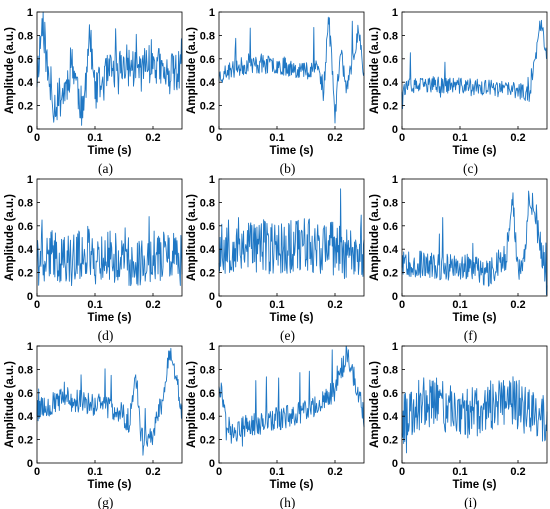 The width and height of the screenshot is (550, 509). Describe the element at coordinates (106, 335) in the screenshot. I see `panel-label: (d)` at that location.